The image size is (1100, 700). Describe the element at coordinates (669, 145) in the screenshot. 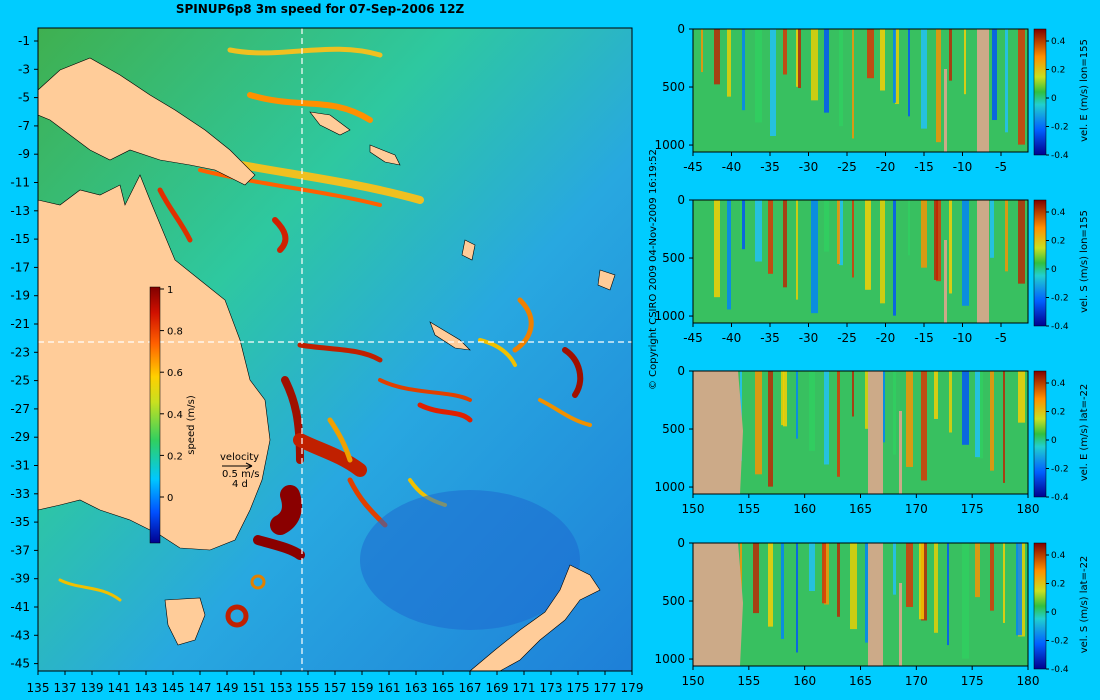

I see `section-y-tick-label: 1000` at that location.